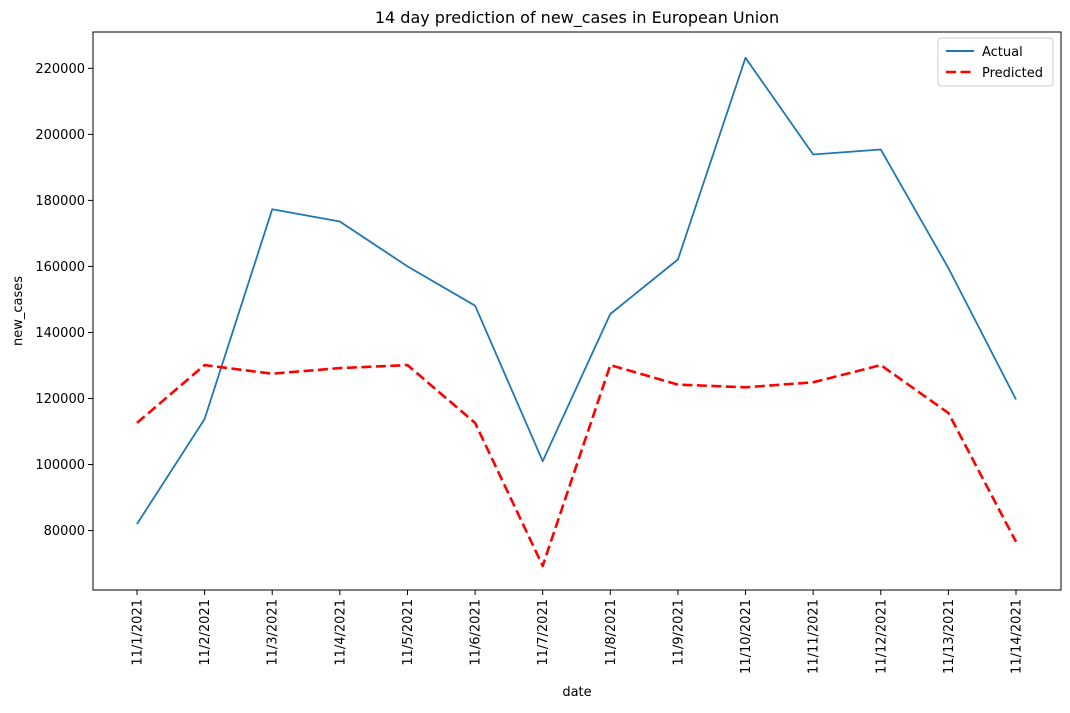 This screenshot has width=1070, height=713. Describe the element at coordinates (746, 636) in the screenshot. I see `x-tick-label: 11/10/2021` at that location.